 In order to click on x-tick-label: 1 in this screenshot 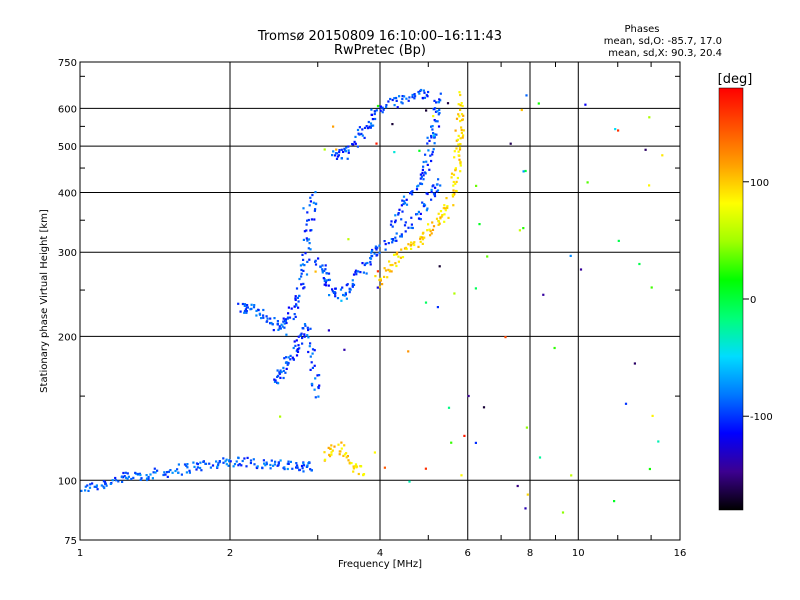, I will do `click(80, 553)`.